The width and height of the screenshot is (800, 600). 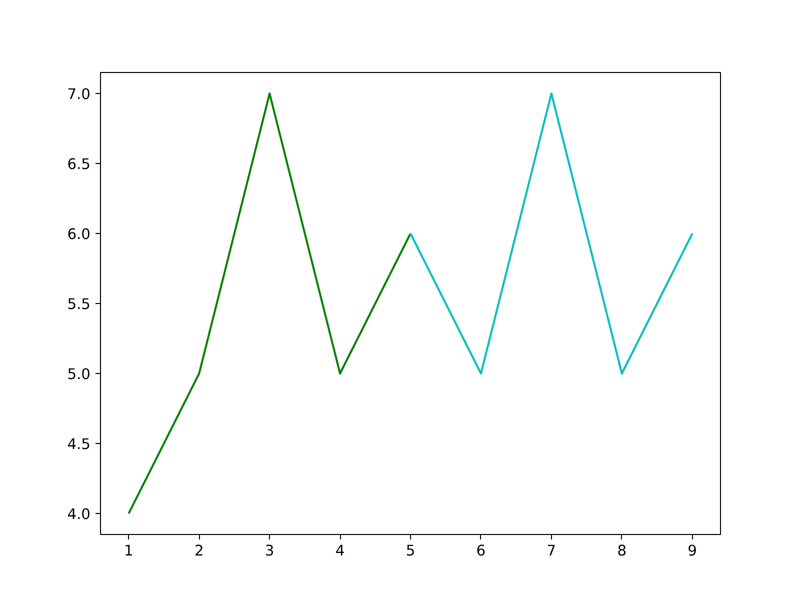 What do you see at coordinates (622, 551) in the screenshot?
I see `x-tick-label: 8` at bounding box center [622, 551].